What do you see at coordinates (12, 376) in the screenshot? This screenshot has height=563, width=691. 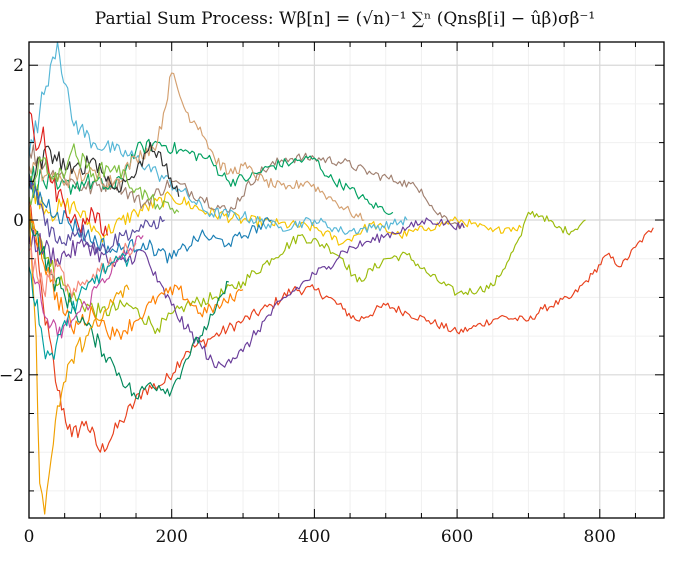 I see `y-tick-label: −2` at bounding box center [12, 376].